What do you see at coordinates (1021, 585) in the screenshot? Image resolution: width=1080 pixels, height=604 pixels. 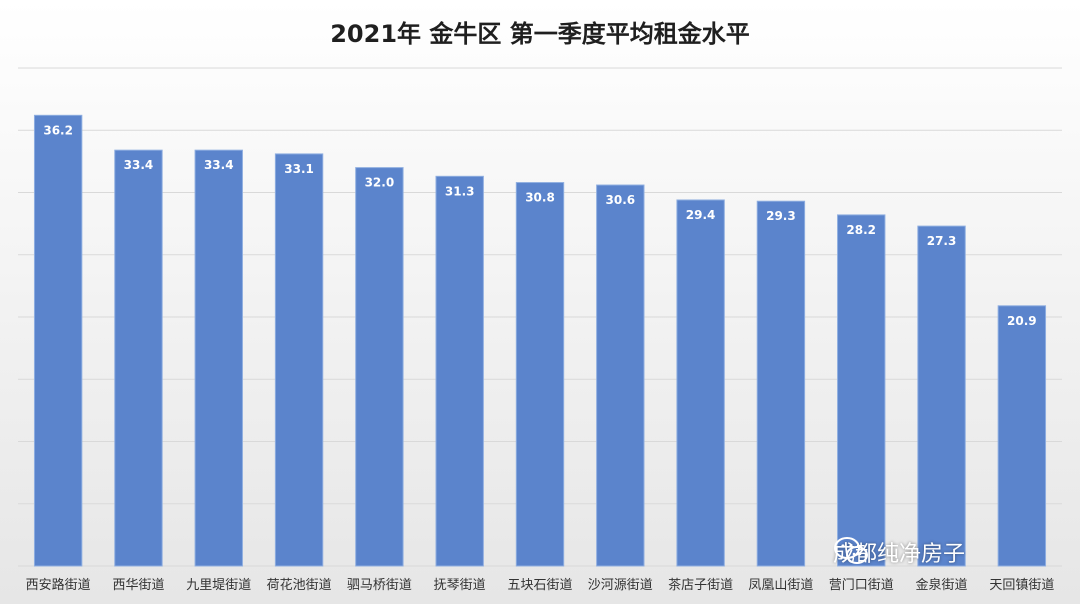 I see `category-label: 天回镇街道` at bounding box center [1021, 585].